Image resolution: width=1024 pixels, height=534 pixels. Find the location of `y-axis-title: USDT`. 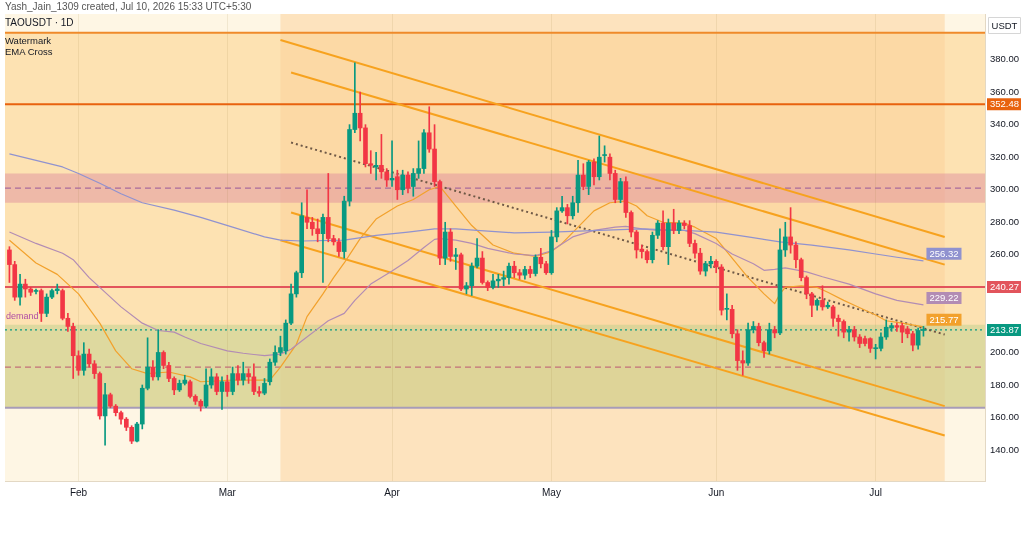

y-axis-title: USDT is located at coordinates (1004, 25).